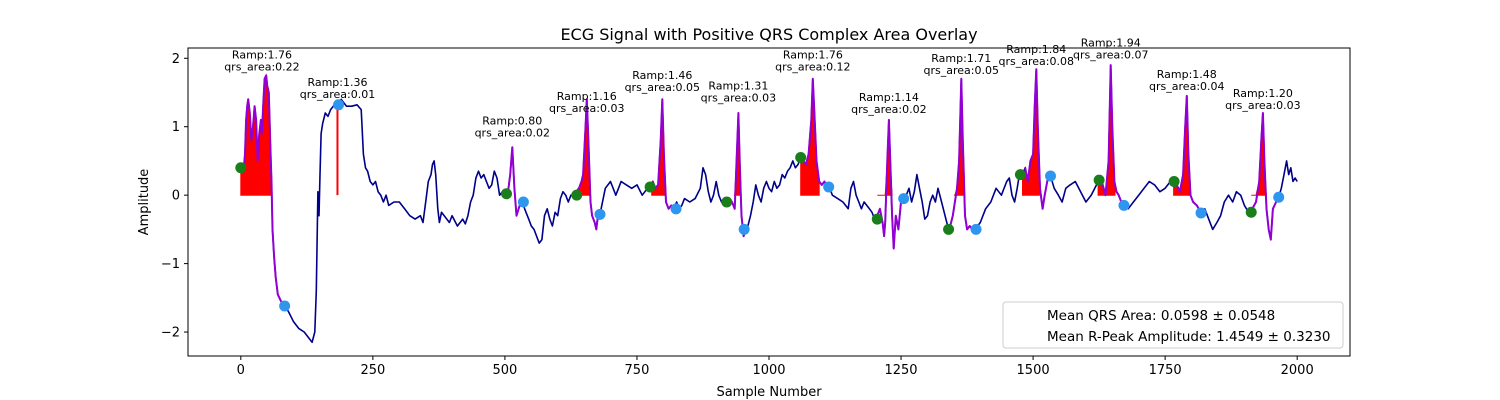 The image size is (1500, 400). What do you see at coordinates (241, 370) in the screenshot?
I see `x-tick-label-0: 0` at bounding box center [241, 370].